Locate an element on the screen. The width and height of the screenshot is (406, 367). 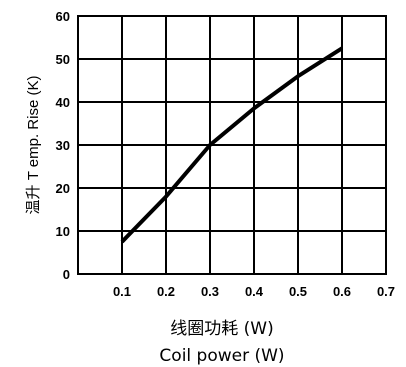
y-tick-label: 40 is located at coordinates (63, 102).